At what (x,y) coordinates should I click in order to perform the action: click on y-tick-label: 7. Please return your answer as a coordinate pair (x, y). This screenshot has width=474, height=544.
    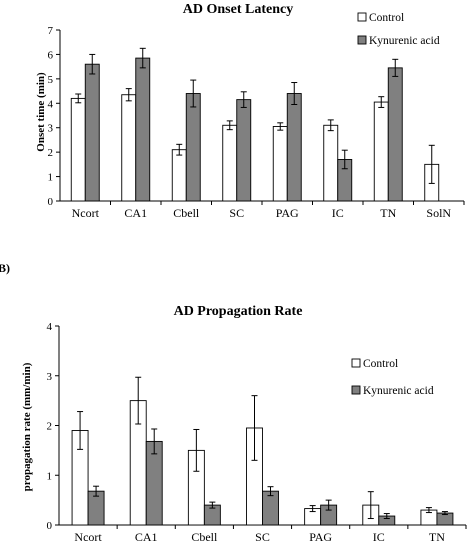
    Looking at the image, I should click on (51, 31).